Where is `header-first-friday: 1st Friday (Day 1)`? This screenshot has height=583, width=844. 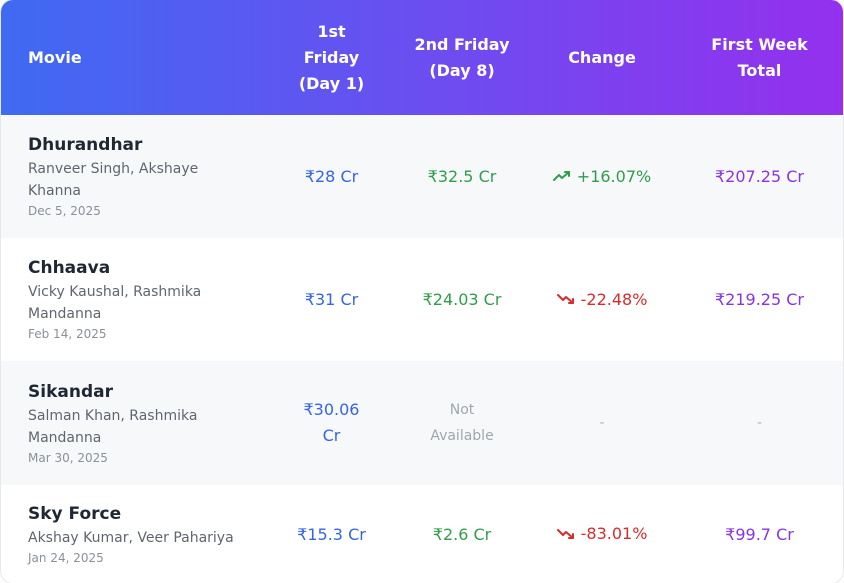 header-first-friday: 1st Friday (Day 1) is located at coordinates (331, 57).